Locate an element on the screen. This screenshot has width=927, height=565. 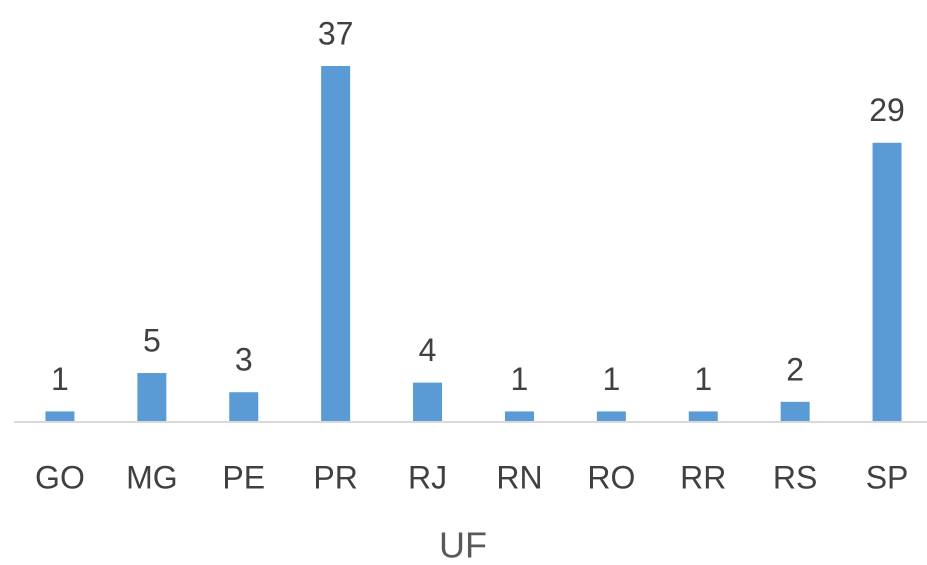
data-label: 3 is located at coordinates (244, 360).